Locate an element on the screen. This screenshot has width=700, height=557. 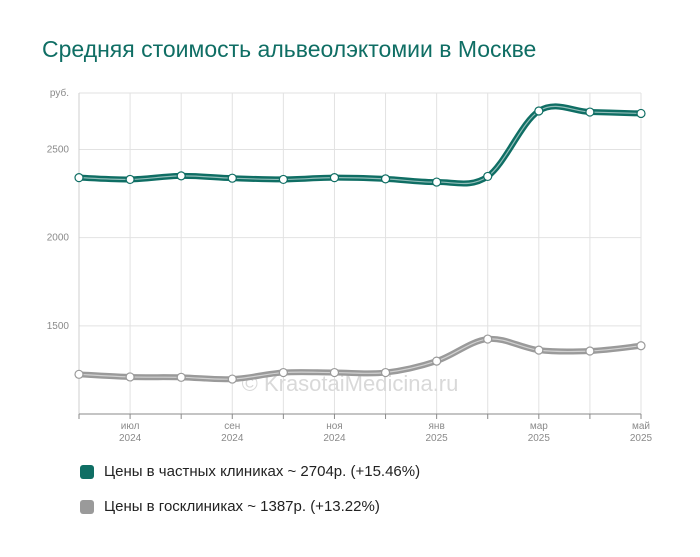
y-tick-label: 1500 is located at coordinates (58, 326).